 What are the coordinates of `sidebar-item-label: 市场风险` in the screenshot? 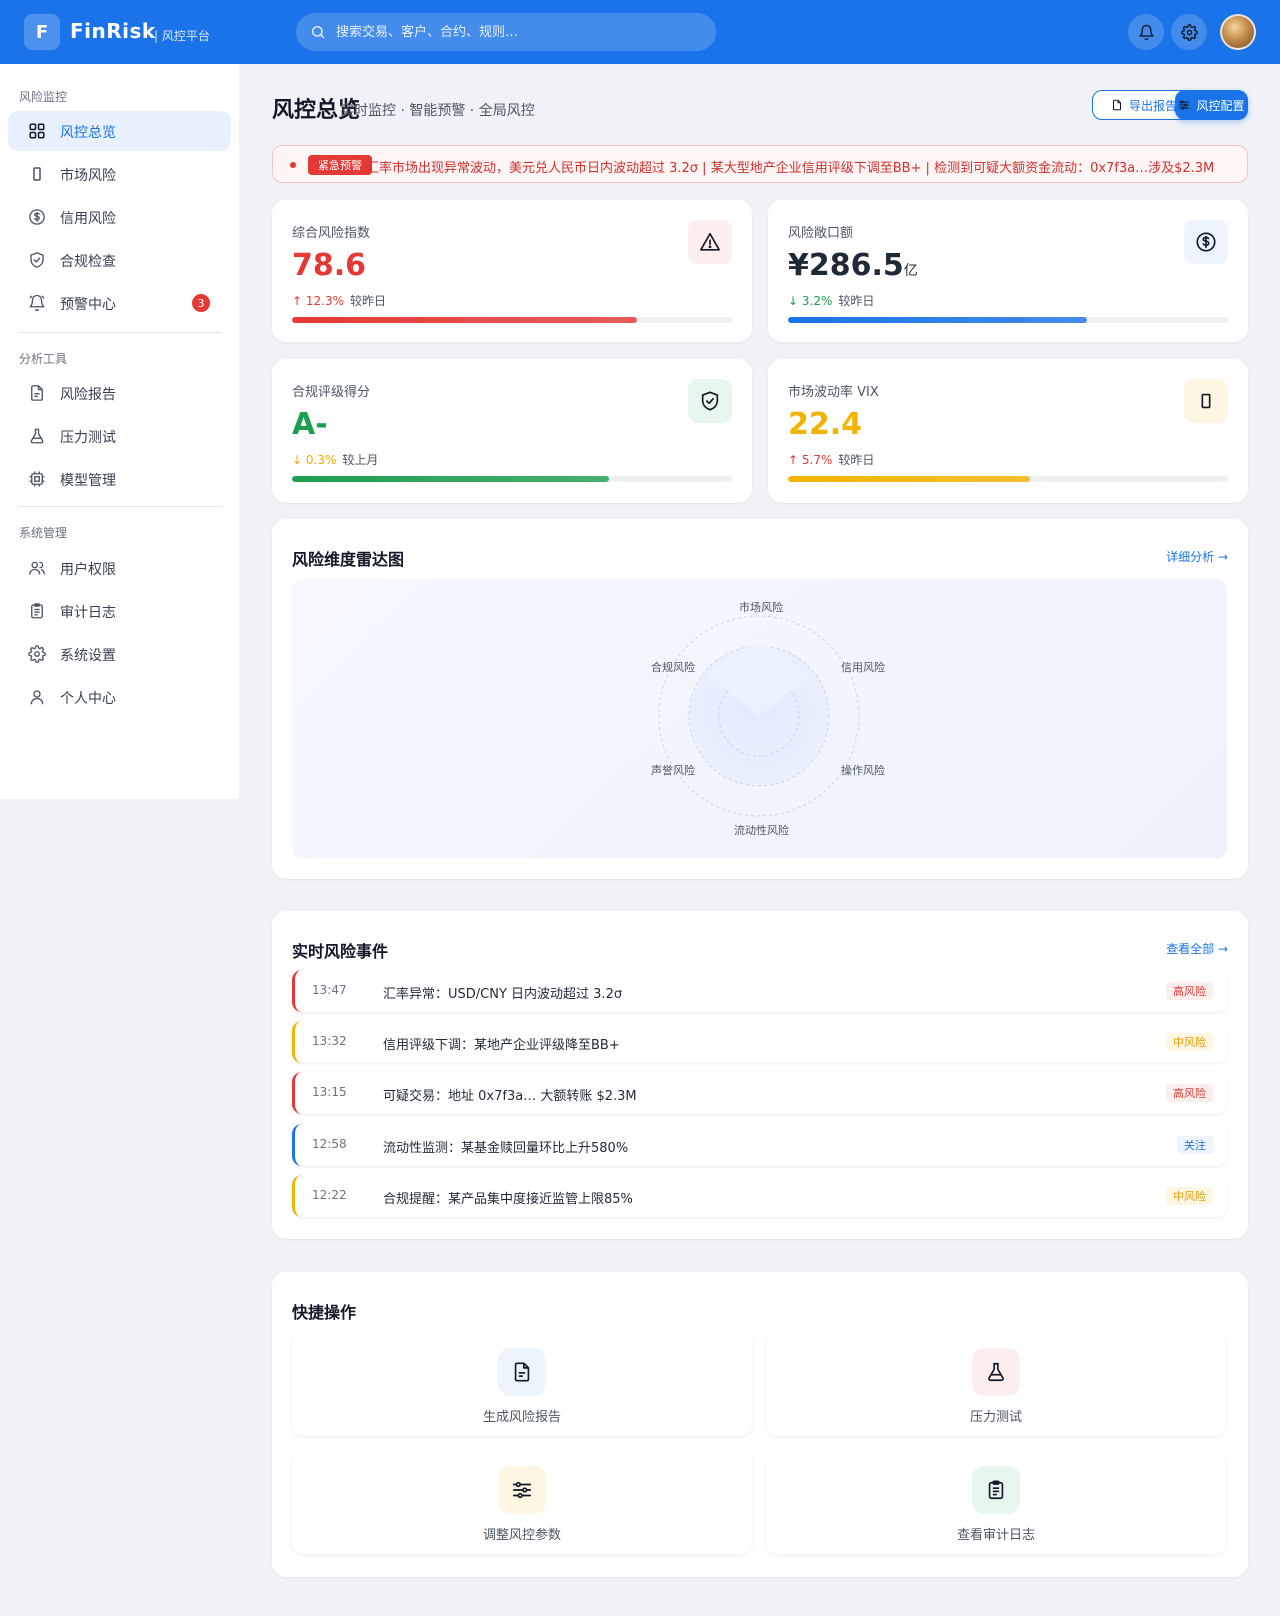 It's located at (88, 176).